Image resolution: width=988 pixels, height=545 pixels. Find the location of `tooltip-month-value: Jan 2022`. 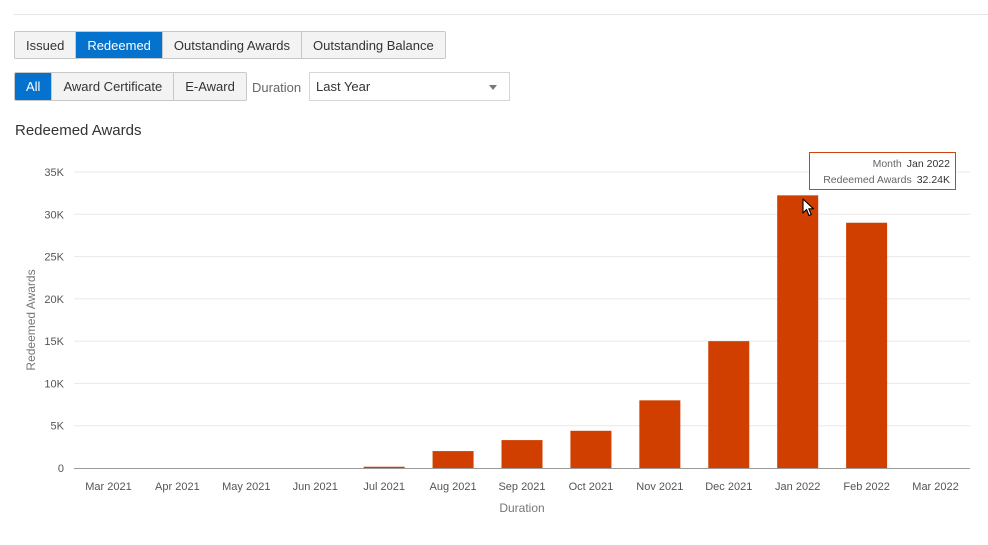

tooltip-month-value: Jan 2022 is located at coordinates (928, 164).